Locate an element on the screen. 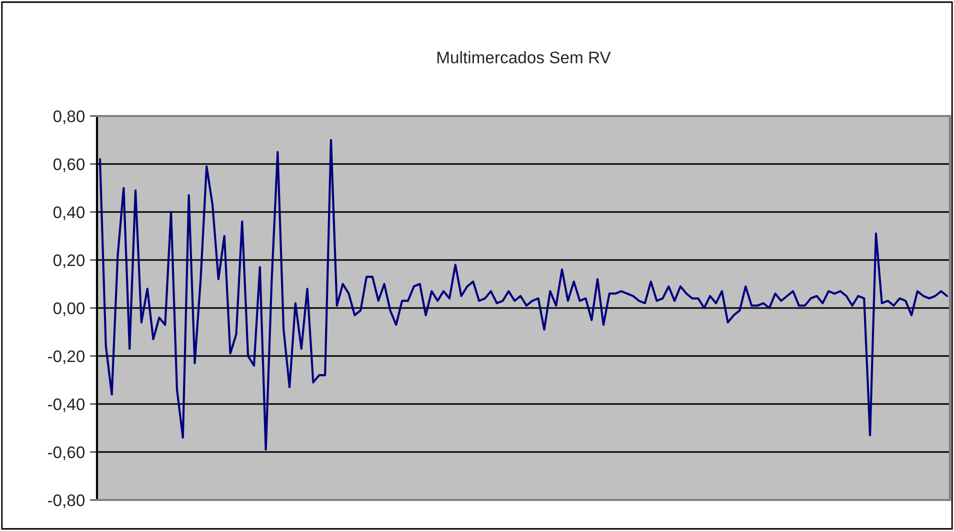 The height and width of the screenshot is (531, 954). y-tick-label: 0,00 is located at coordinates (69, 309).